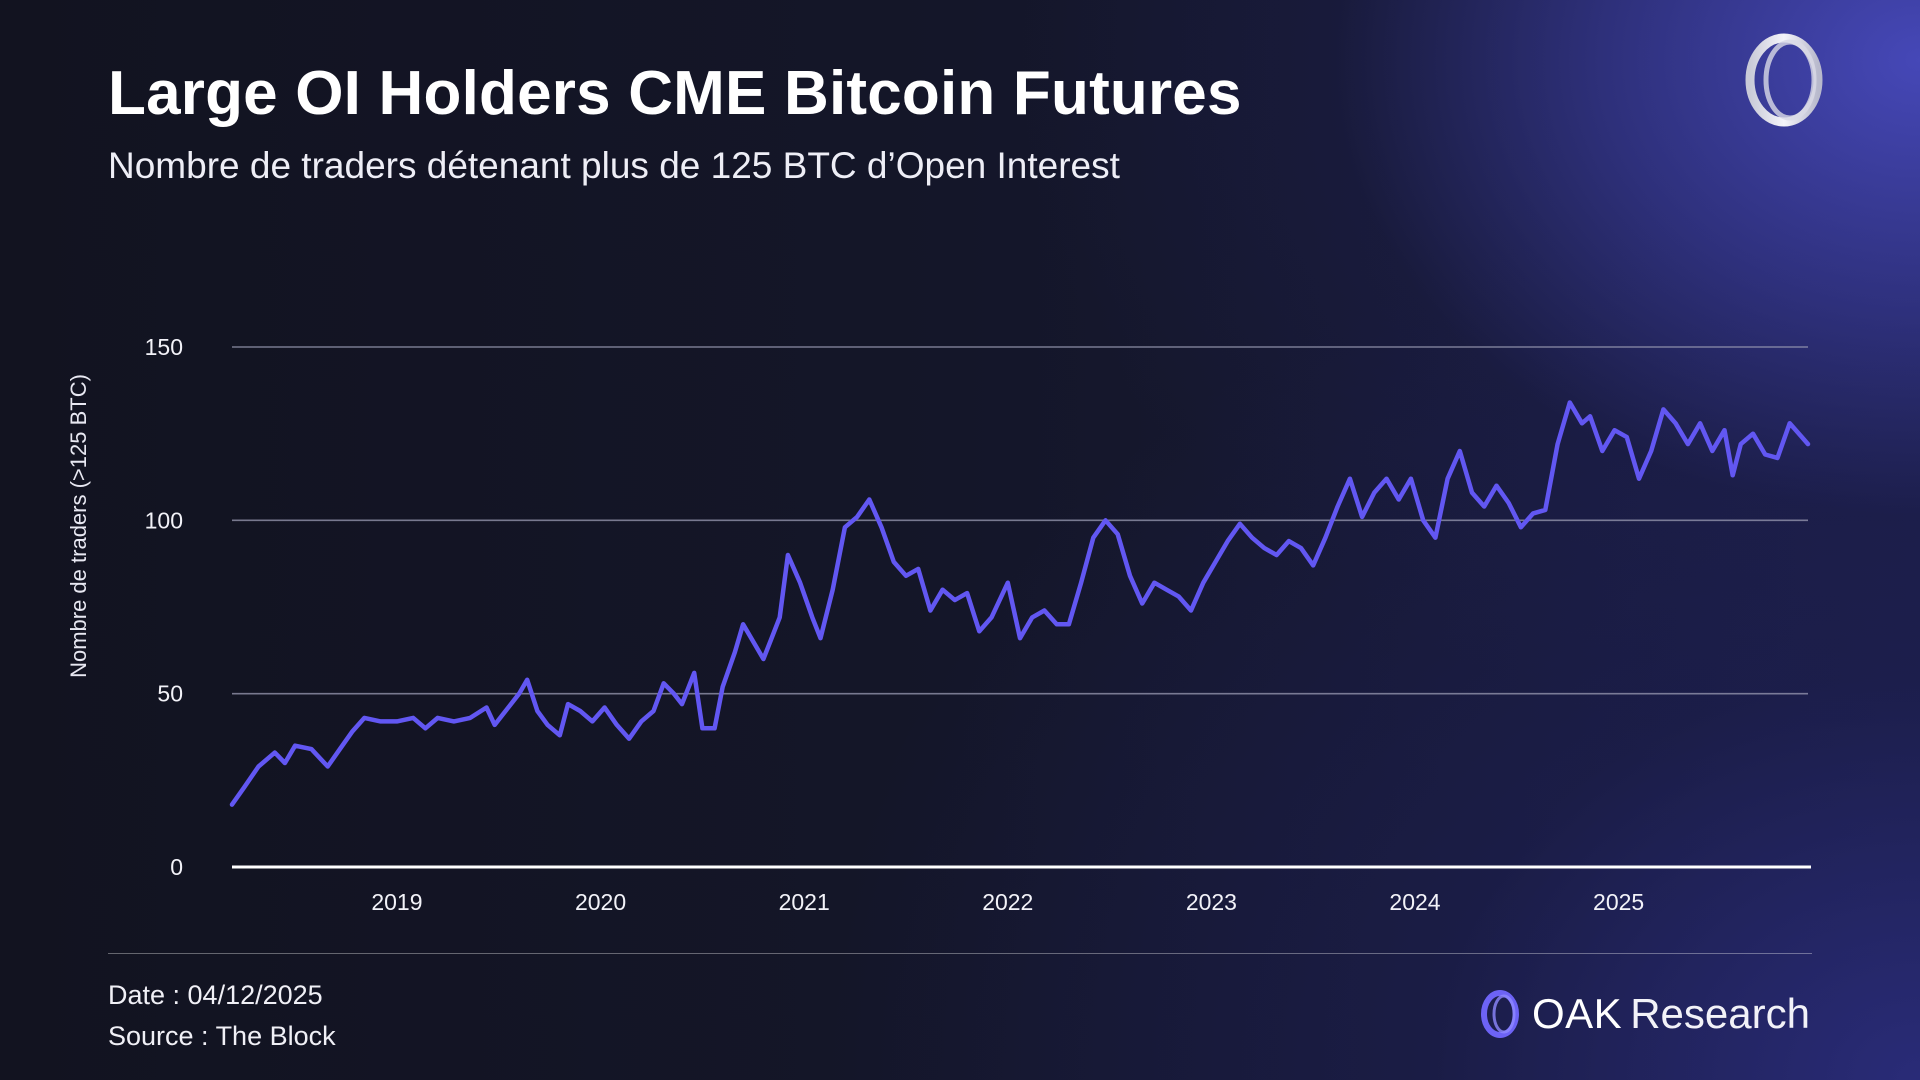  What do you see at coordinates (396, 902) in the screenshot?
I see `x-tick-label: 2019` at bounding box center [396, 902].